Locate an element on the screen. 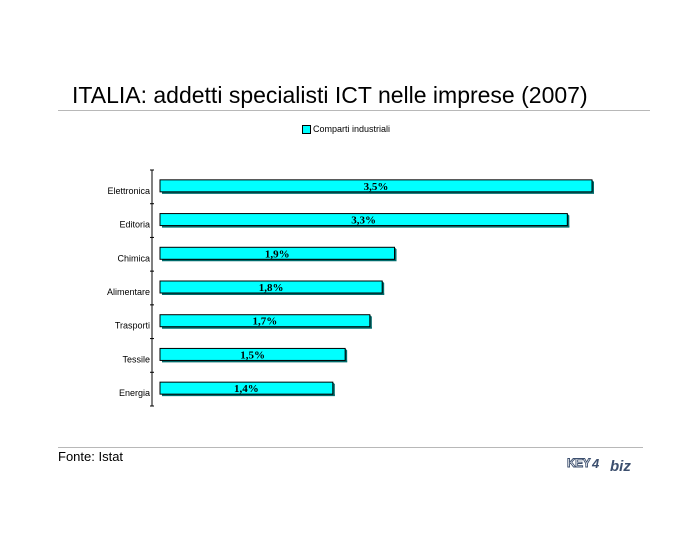 The height and width of the screenshot is (550, 700). data-label: 1,9% is located at coordinates (277, 254).